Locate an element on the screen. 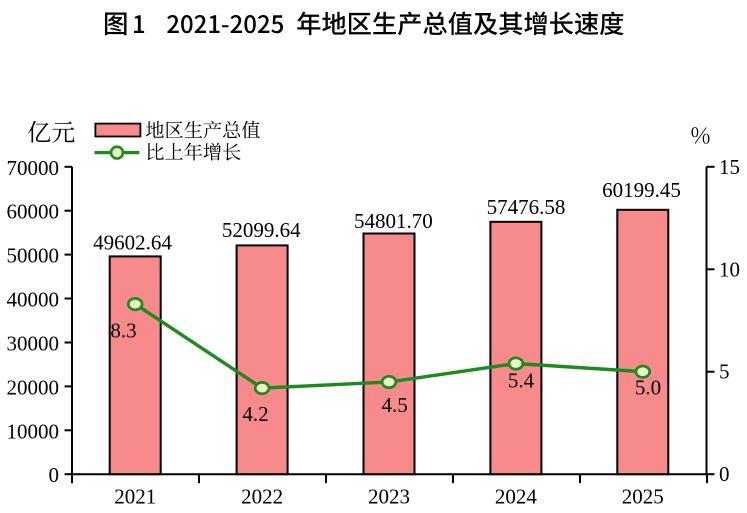 The height and width of the screenshot is (513, 747). svg-text: 5.0 is located at coordinates (648, 388).